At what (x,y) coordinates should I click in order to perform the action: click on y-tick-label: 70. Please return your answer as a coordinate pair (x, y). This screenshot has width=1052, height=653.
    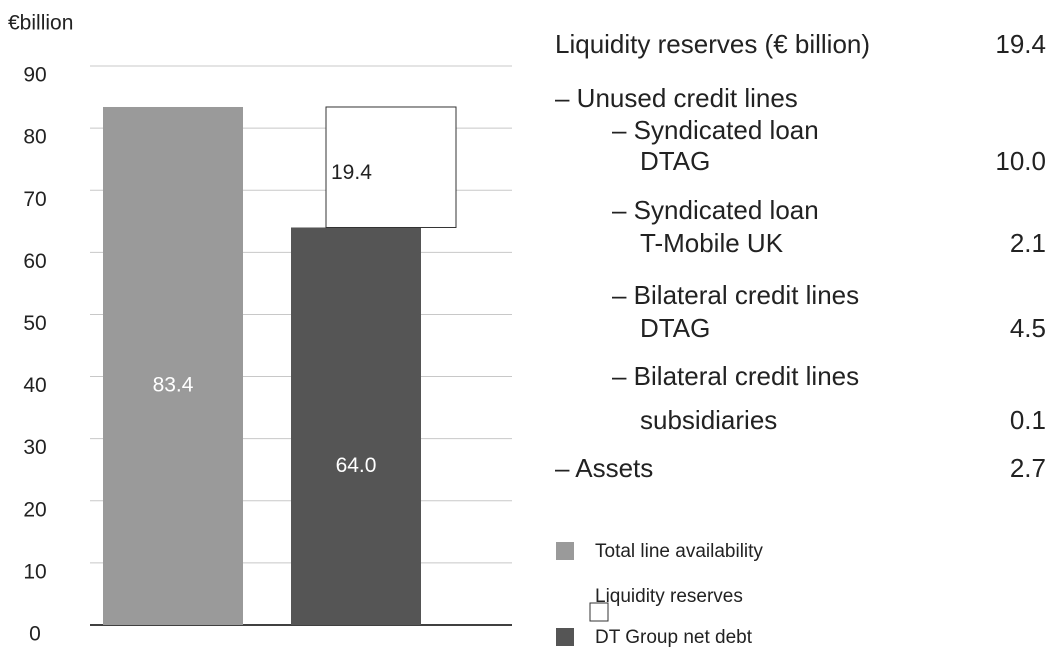
    Looking at the image, I should click on (34, 199).